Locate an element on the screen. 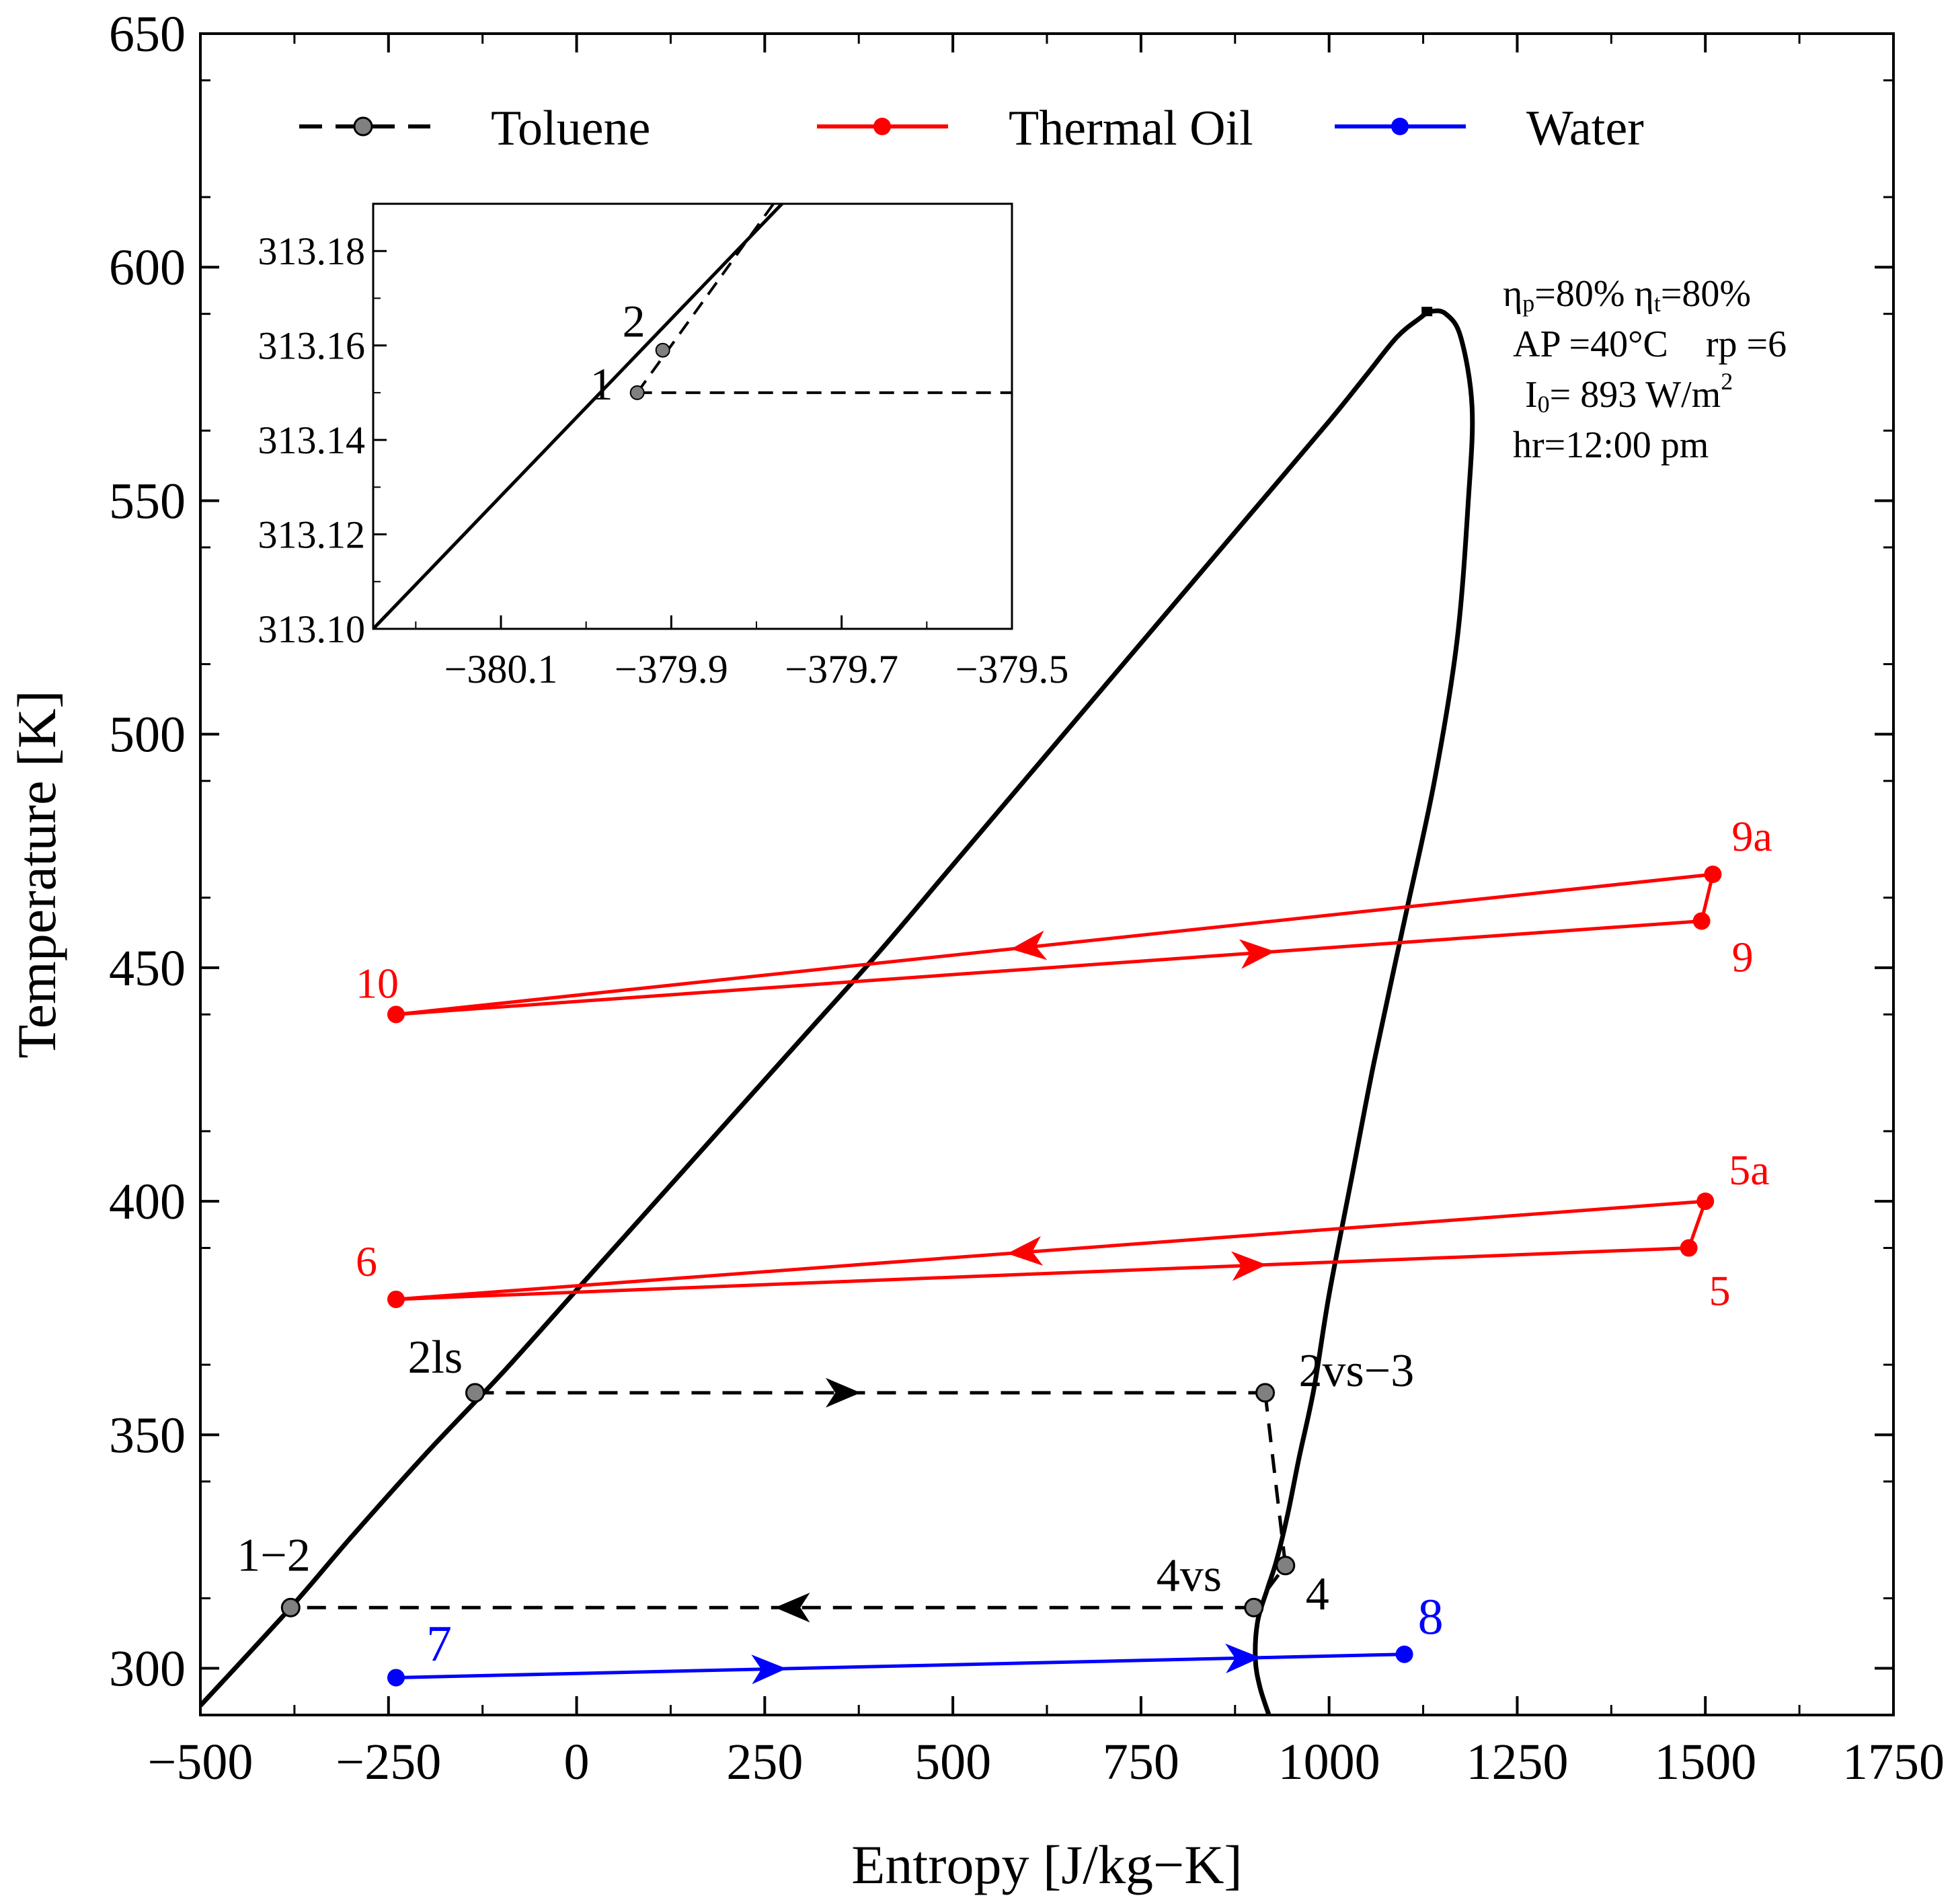  oil-supply-line-upper is located at coordinates (1048, 967).